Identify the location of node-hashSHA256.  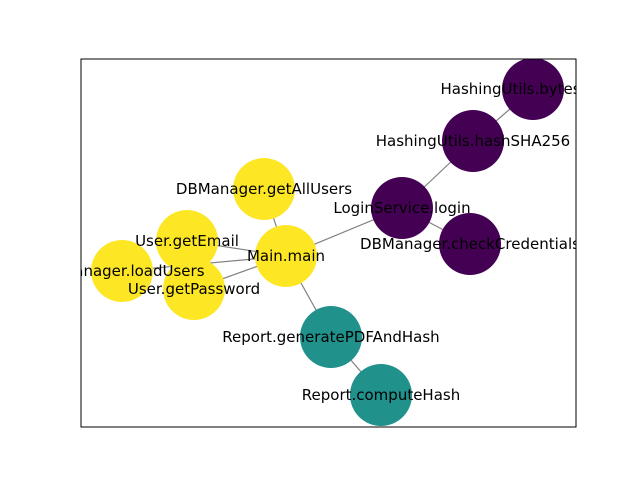
(473, 141).